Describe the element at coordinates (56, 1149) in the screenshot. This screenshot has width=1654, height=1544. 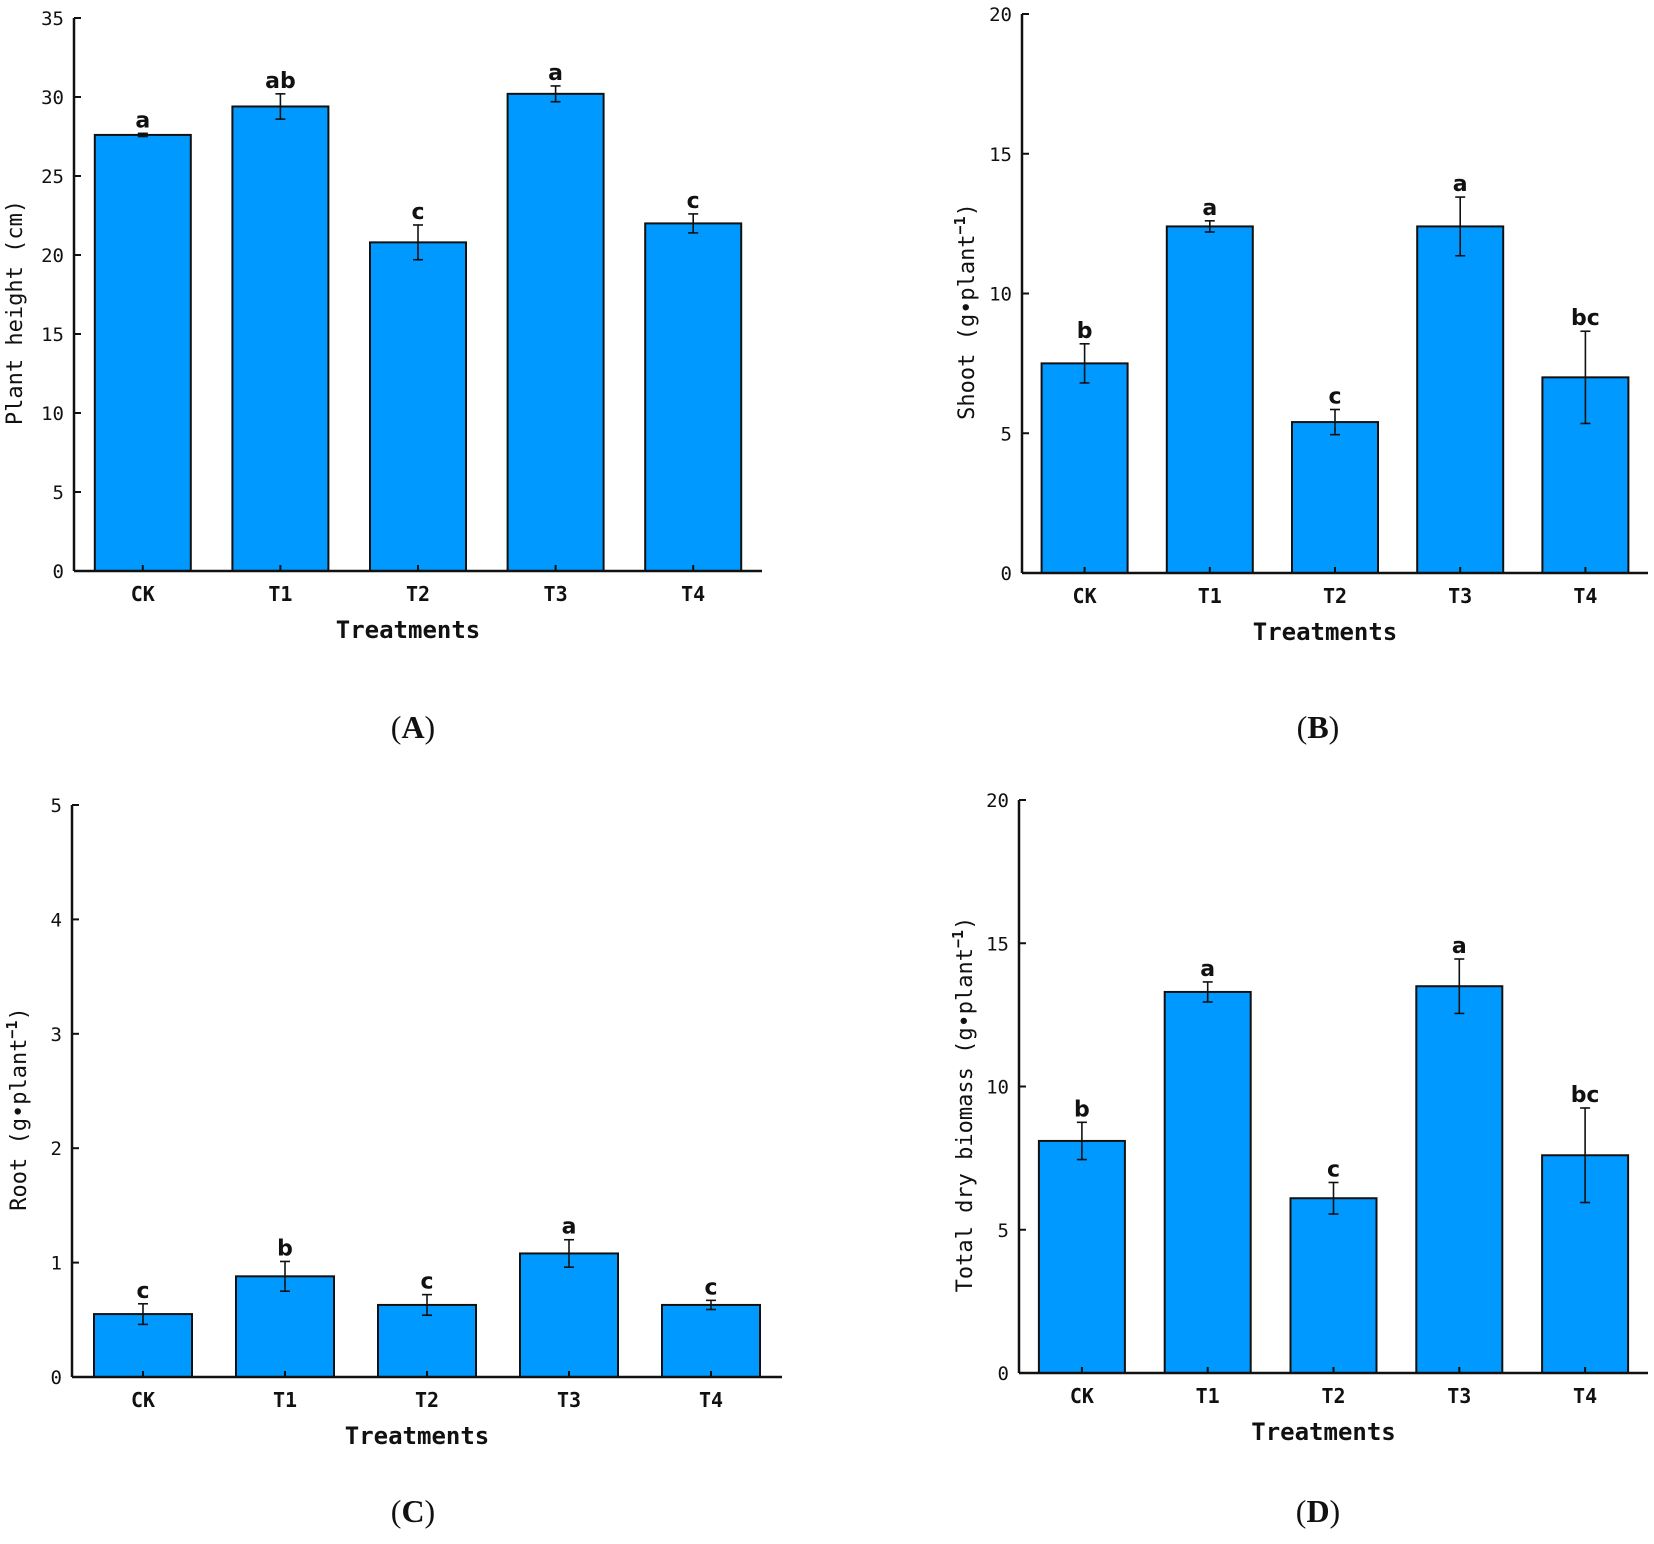
I see `y-tick-label: 2` at that location.